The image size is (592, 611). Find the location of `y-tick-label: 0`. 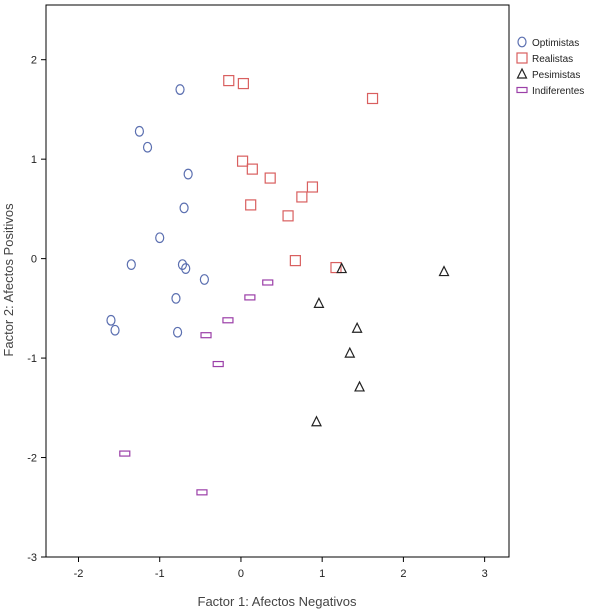

y-tick-label: 0 is located at coordinates (34, 260).